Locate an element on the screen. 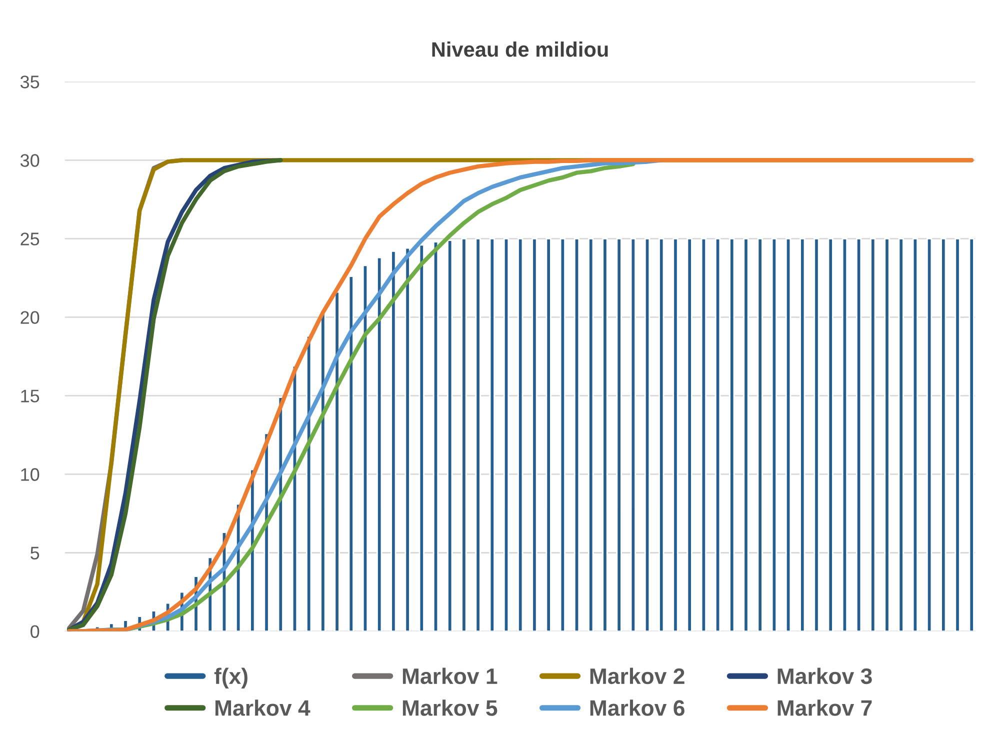 The height and width of the screenshot is (756, 983). legend-label: Markov 1 is located at coordinates (450, 676).